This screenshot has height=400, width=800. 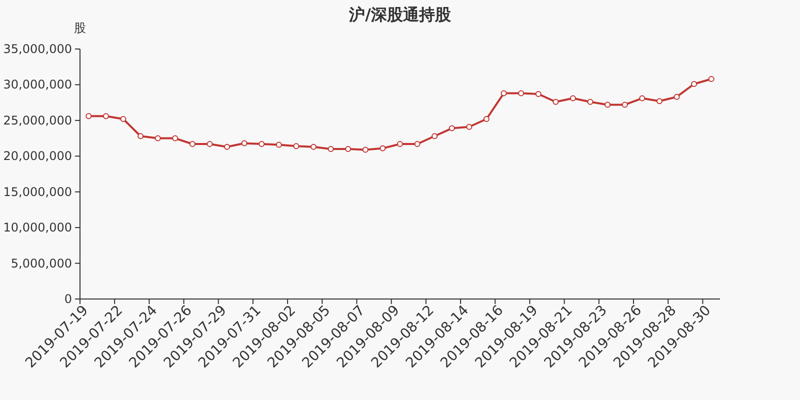 What do you see at coordinates (37, 120) in the screenshot?
I see `y-tick-label: 25,000,000` at bounding box center [37, 120].